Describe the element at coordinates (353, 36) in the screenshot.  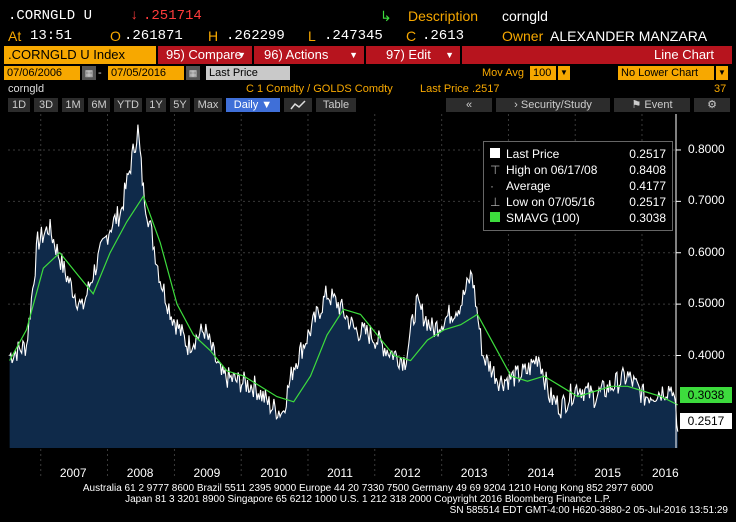
I see `low-value: .247345` at that location.